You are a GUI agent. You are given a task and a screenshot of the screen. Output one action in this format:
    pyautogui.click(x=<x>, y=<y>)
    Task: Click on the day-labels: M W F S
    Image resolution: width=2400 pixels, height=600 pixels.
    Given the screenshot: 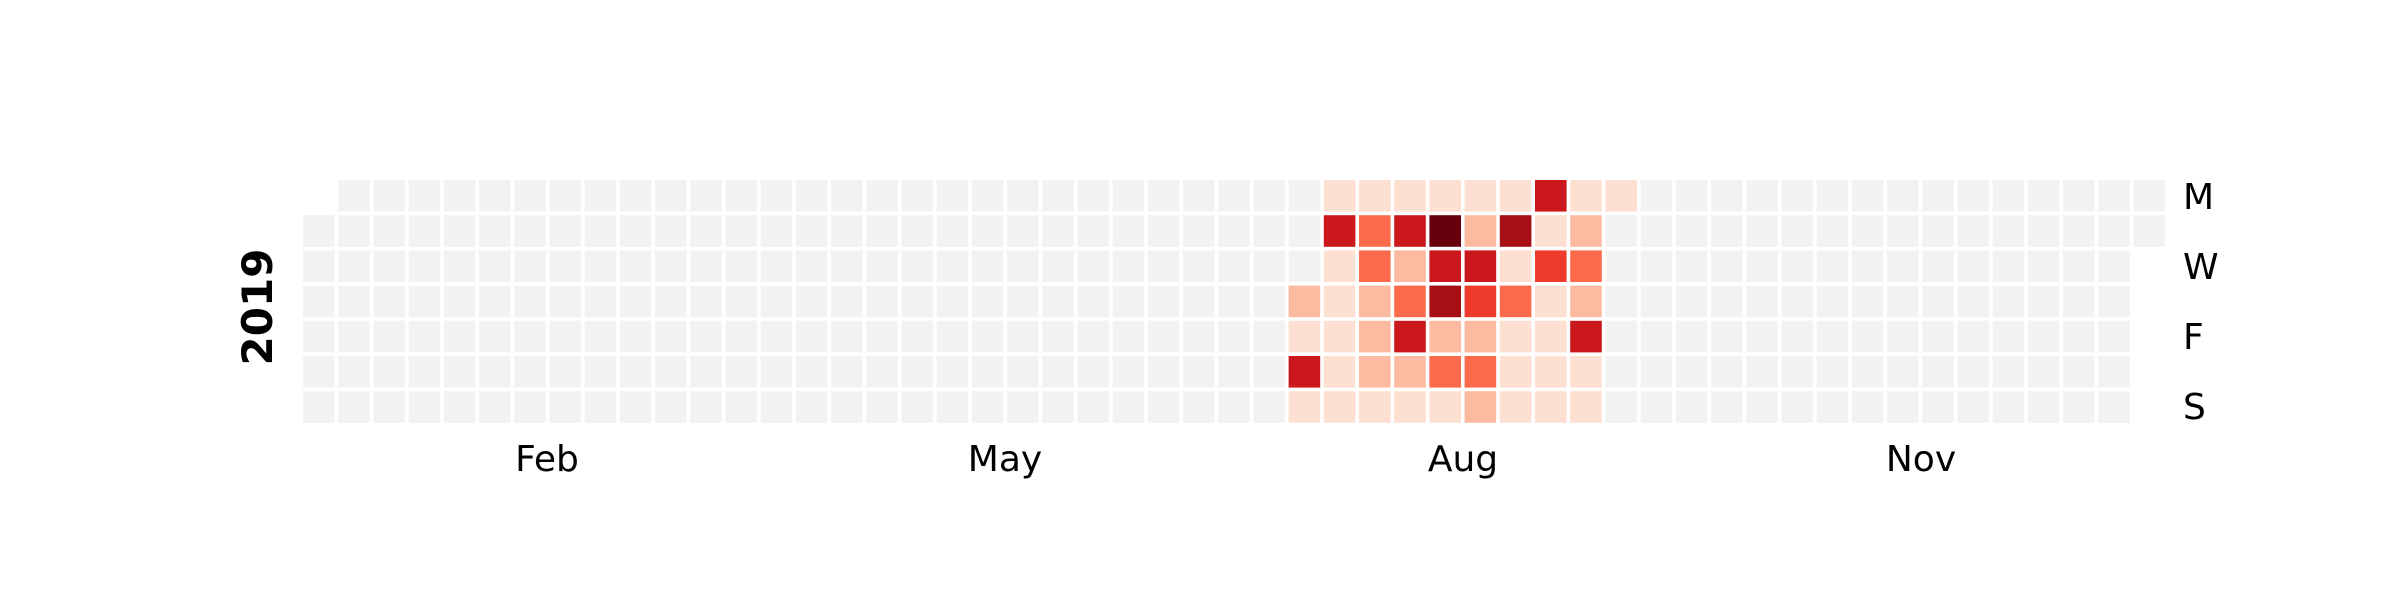 What is the action you would take?
    pyautogui.click(x=2201, y=302)
    